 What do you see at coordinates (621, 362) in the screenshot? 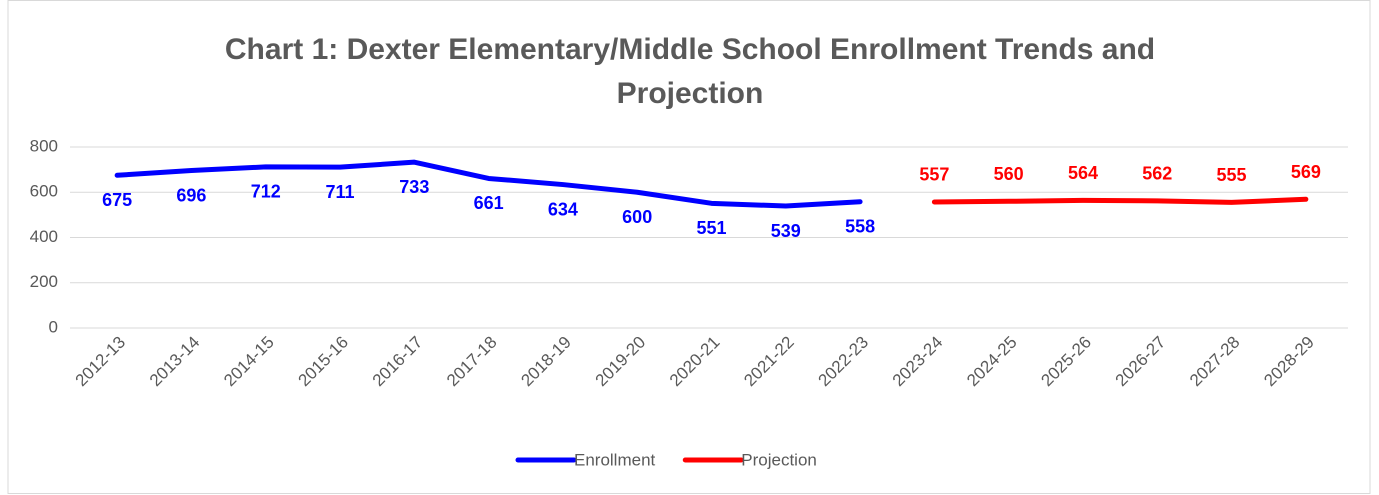
I see `x-tick-label: 2019-20` at bounding box center [621, 362].